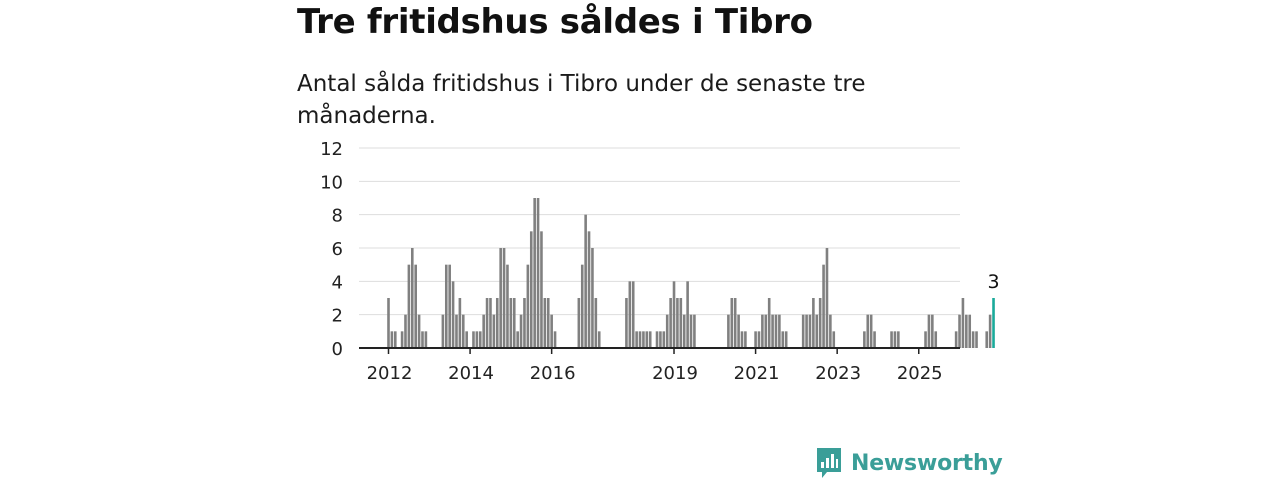 The height and width of the screenshot is (480, 1280). I want to click on x-tick-label: 2023, so click(838, 373).